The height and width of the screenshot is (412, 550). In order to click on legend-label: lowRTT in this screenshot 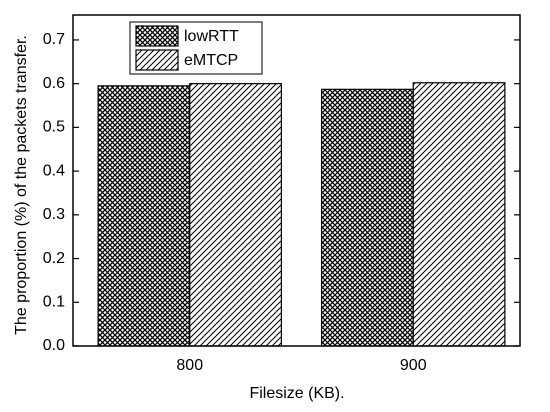, I will do `click(211, 36)`.